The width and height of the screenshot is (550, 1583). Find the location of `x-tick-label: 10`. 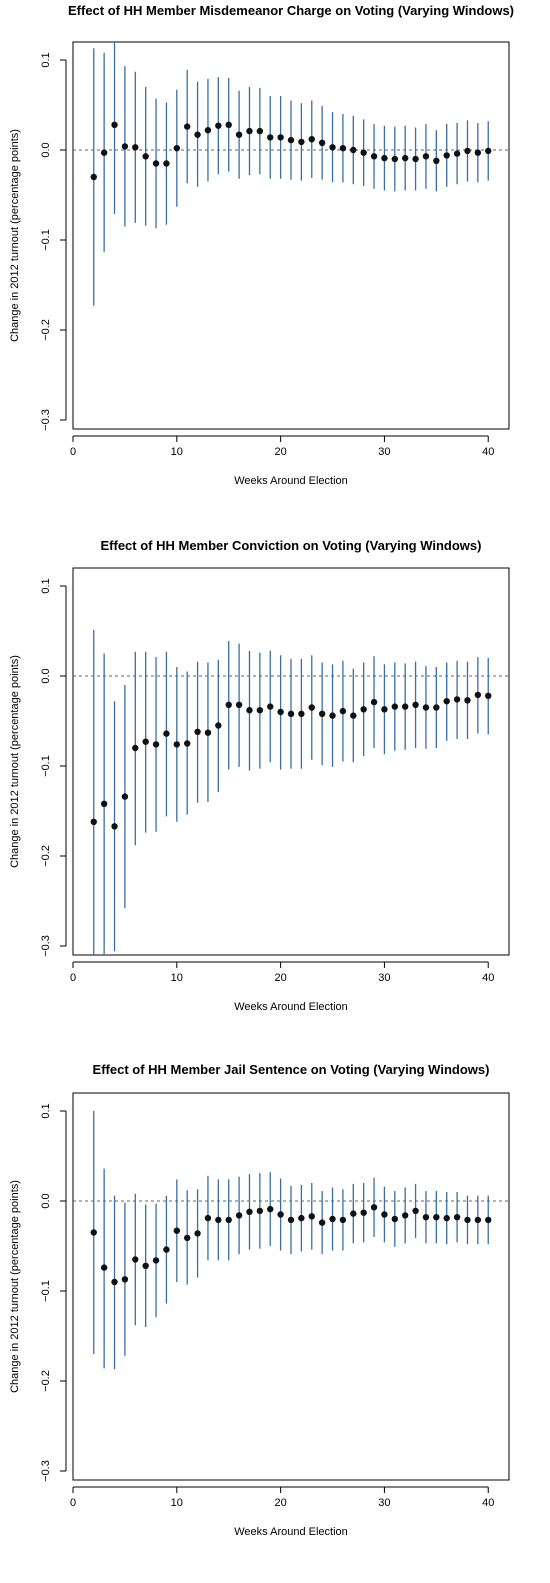

x-tick-label: 10 is located at coordinates (177, 1503).